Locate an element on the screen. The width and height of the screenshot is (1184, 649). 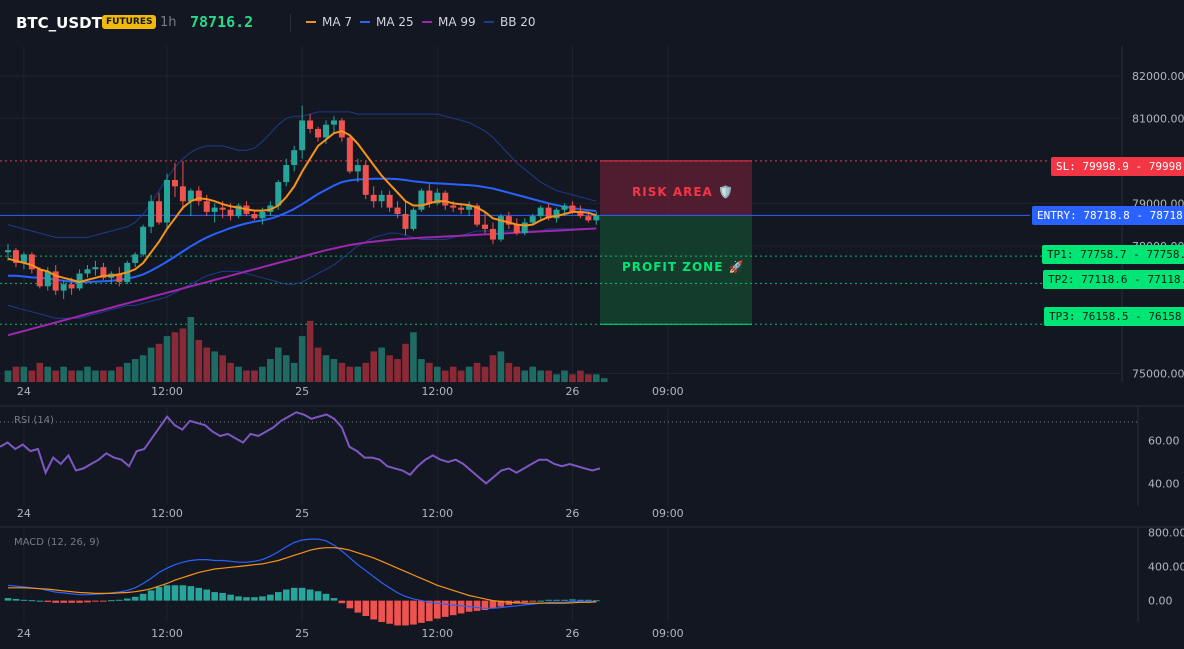
rsi-pane-label: RSI (14) is located at coordinates (34, 420).